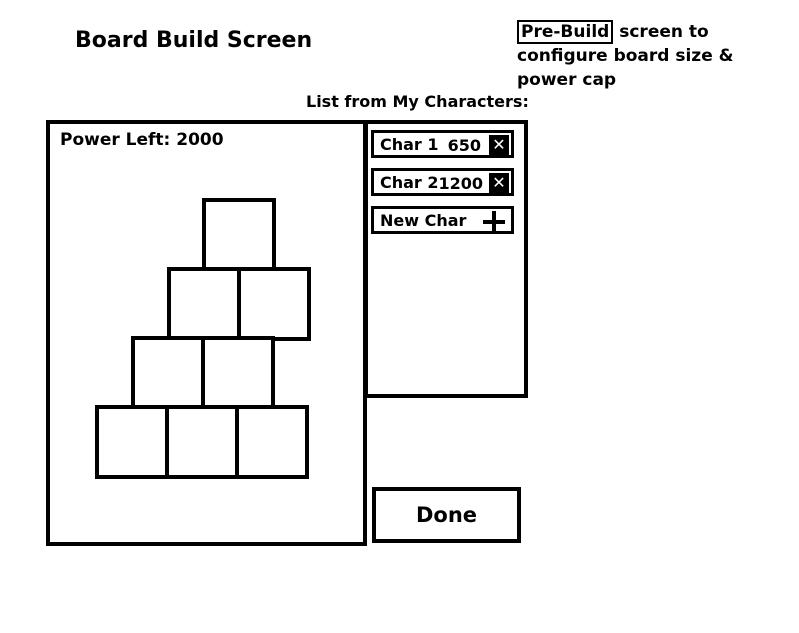 The height and width of the screenshot is (633, 799). What do you see at coordinates (409, 182) in the screenshot?
I see `character-name: Char 2` at bounding box center [409, 182].